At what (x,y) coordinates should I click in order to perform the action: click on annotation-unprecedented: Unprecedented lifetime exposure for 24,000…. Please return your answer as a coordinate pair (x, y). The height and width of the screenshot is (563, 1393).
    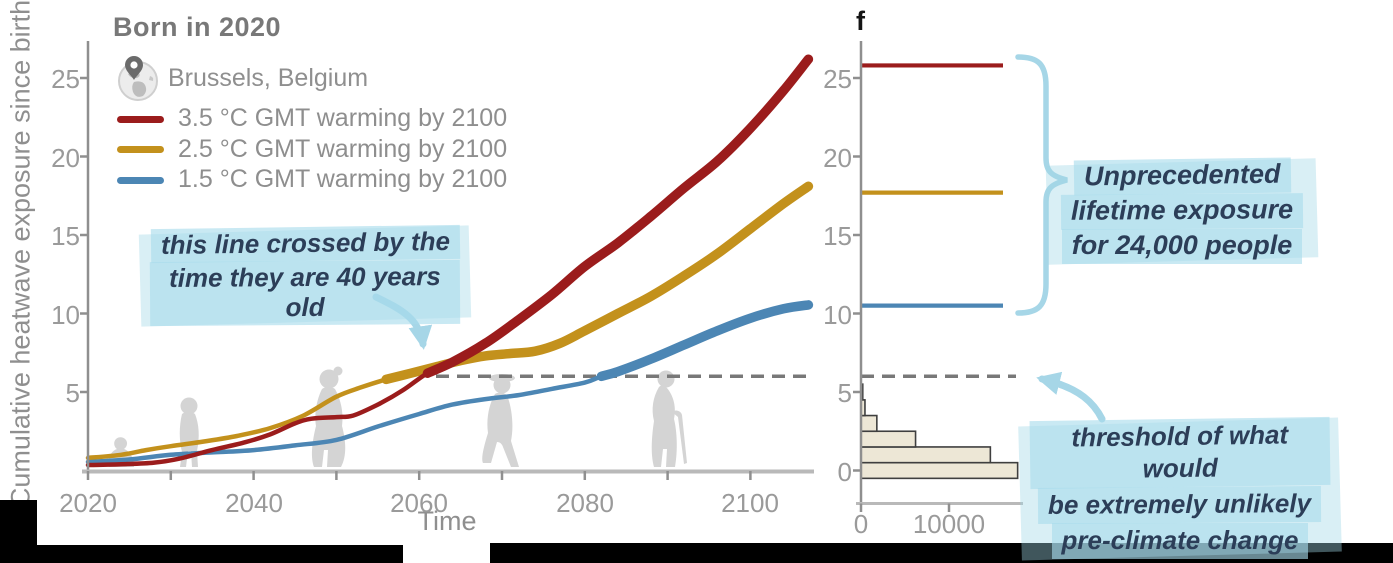
    Looking at the image, I should click on (1182, 210).